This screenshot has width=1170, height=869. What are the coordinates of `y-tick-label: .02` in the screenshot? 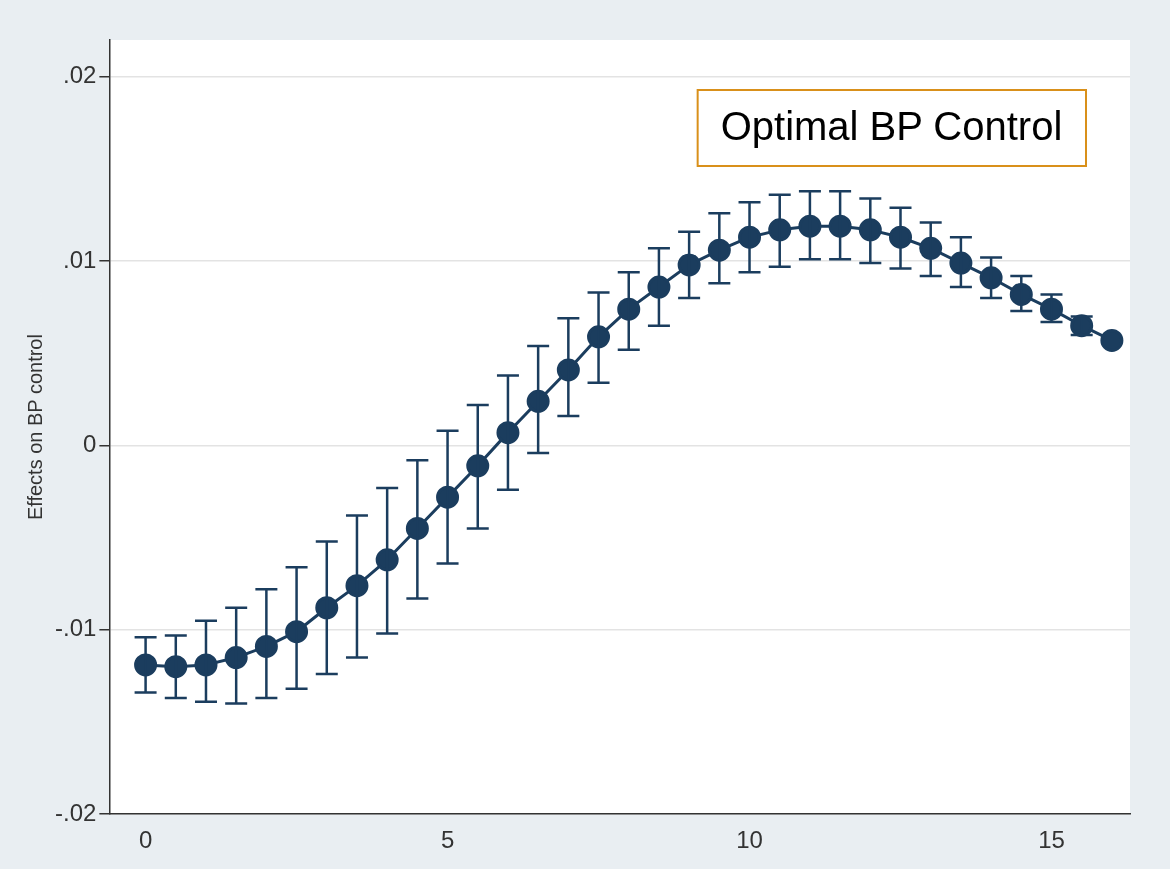 It's located at (79, 75).